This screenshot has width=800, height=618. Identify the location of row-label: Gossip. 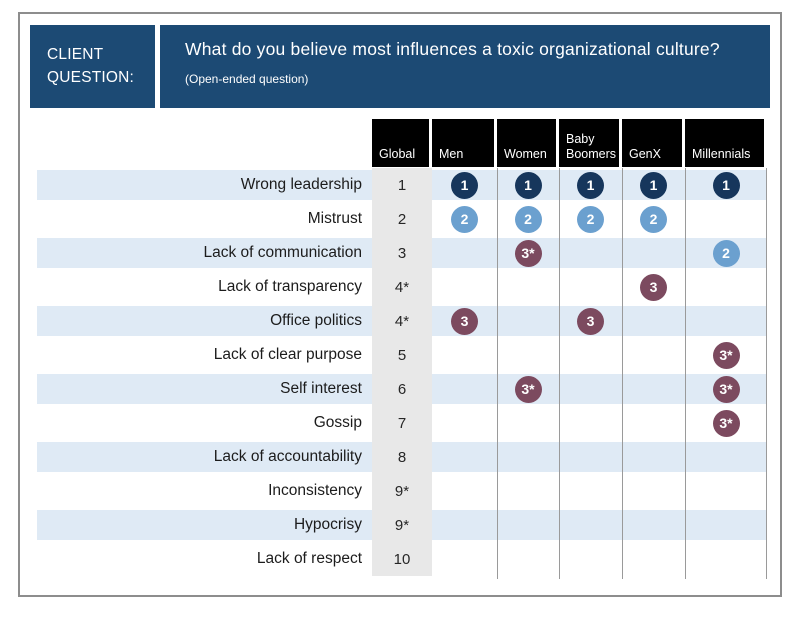
(337, 422).